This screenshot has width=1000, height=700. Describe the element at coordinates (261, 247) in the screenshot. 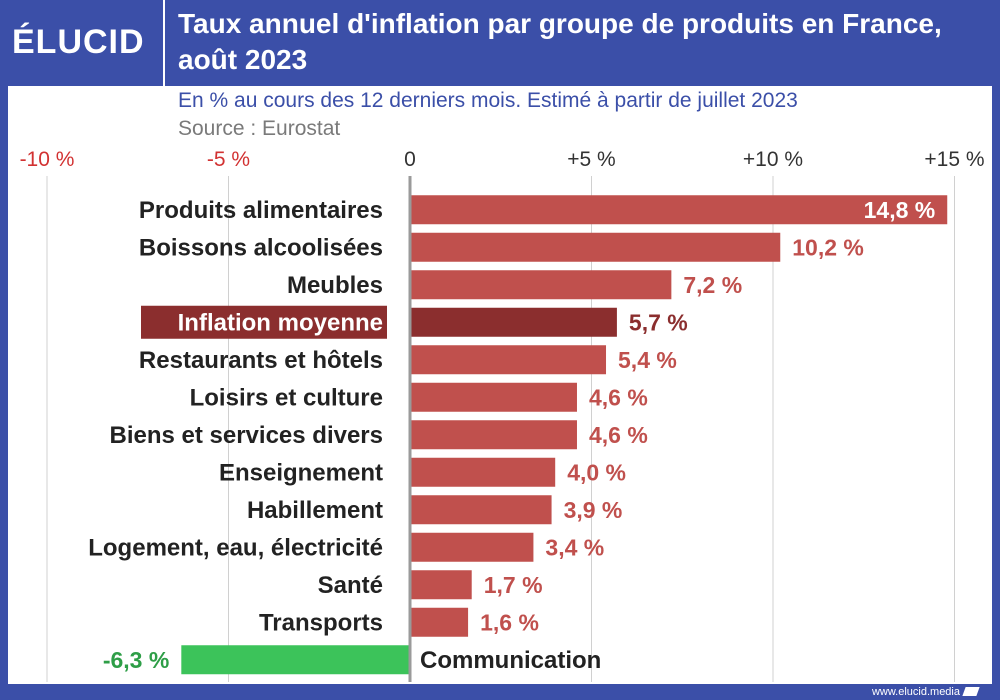

I see `category-label: Boissons alcoolisées` at that location.